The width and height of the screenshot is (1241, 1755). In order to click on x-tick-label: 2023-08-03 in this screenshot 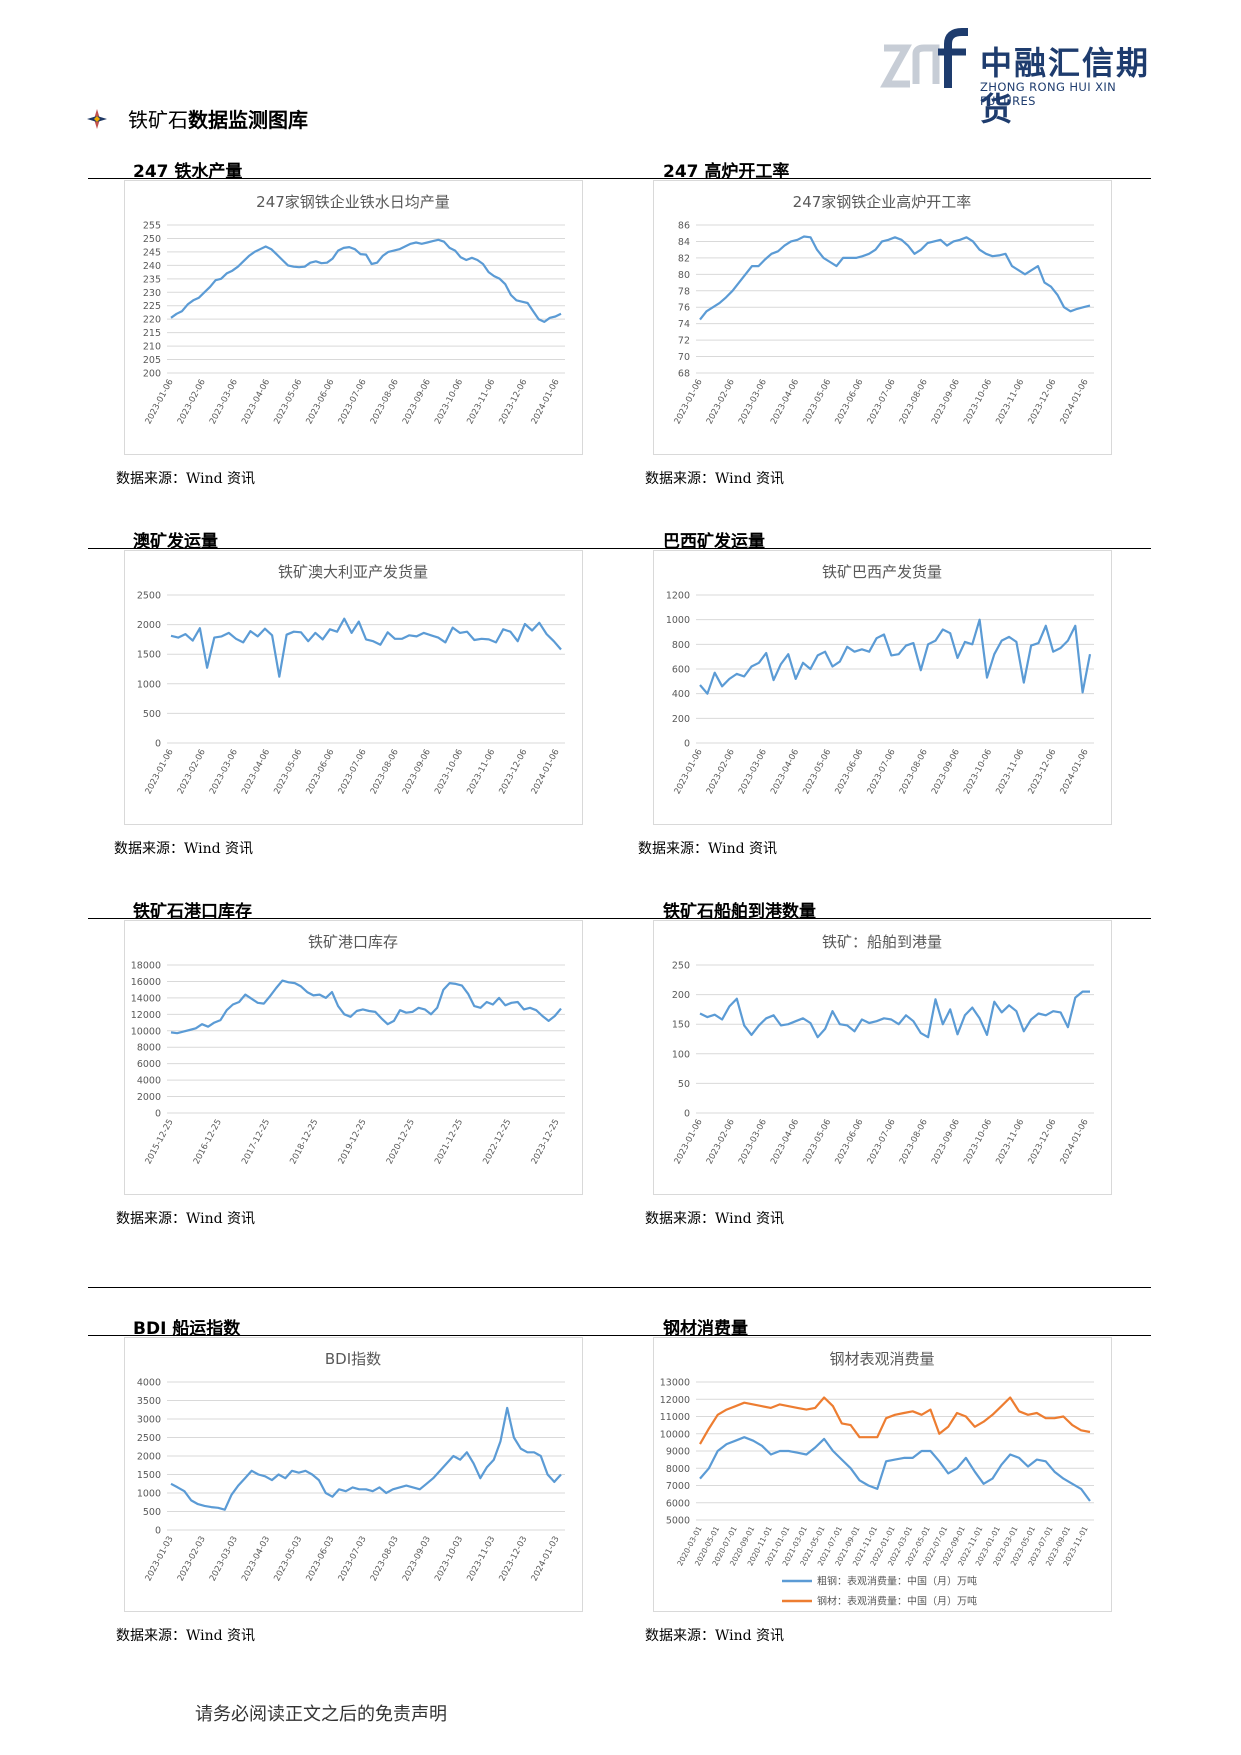, I will do `click(385, 1559)`.